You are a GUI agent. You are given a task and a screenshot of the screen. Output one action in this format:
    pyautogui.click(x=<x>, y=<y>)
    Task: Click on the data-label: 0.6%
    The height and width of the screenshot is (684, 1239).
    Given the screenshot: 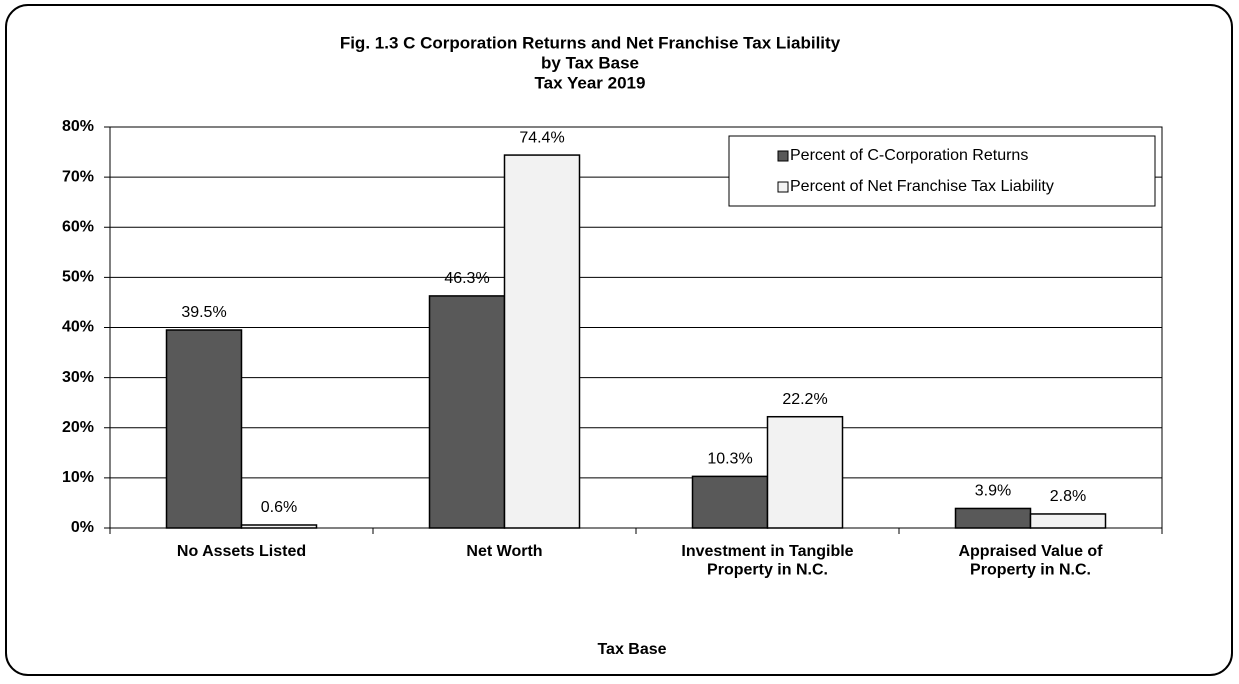 What is the action you would take?
    pyautogui.click(x=279, y=507)
    